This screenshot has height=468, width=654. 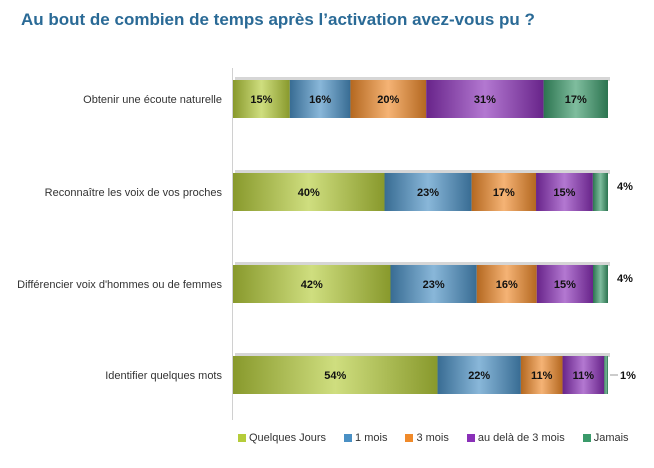 I want to click on data-label: 31%, so click(x=485, y=100).